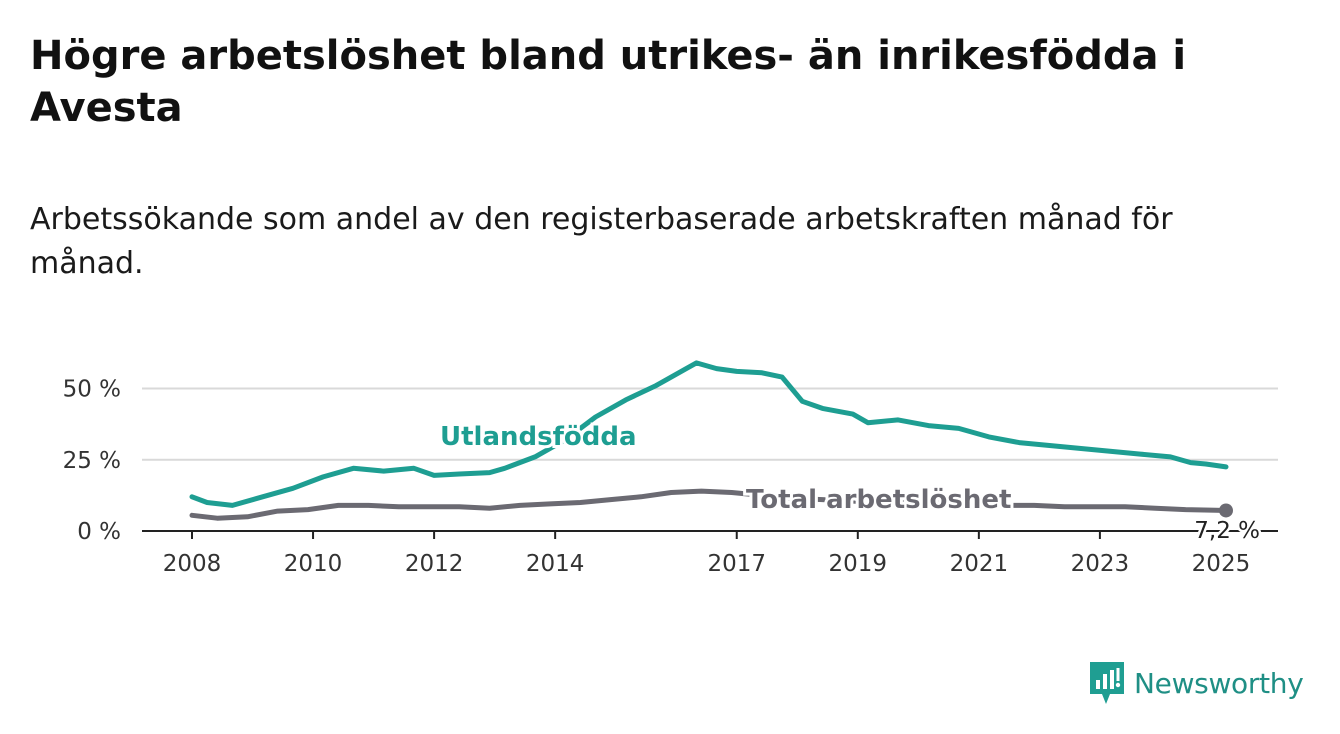 The image size is (1340, 734). I want to click on x-tick-label: 2019, so click(858, 564).